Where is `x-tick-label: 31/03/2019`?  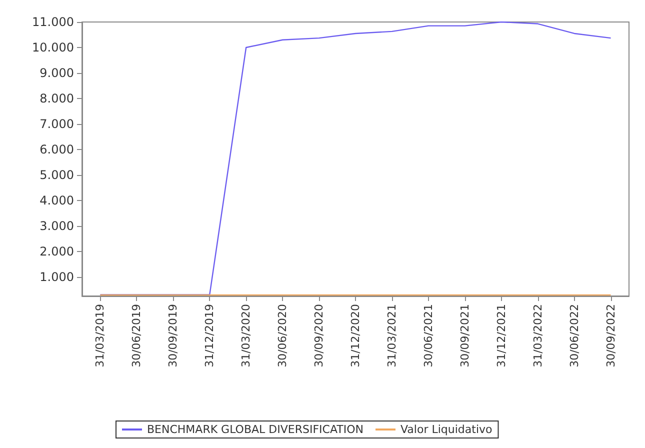
x-tick-label: 31/03/2019 is located at coordinates (100, 336).